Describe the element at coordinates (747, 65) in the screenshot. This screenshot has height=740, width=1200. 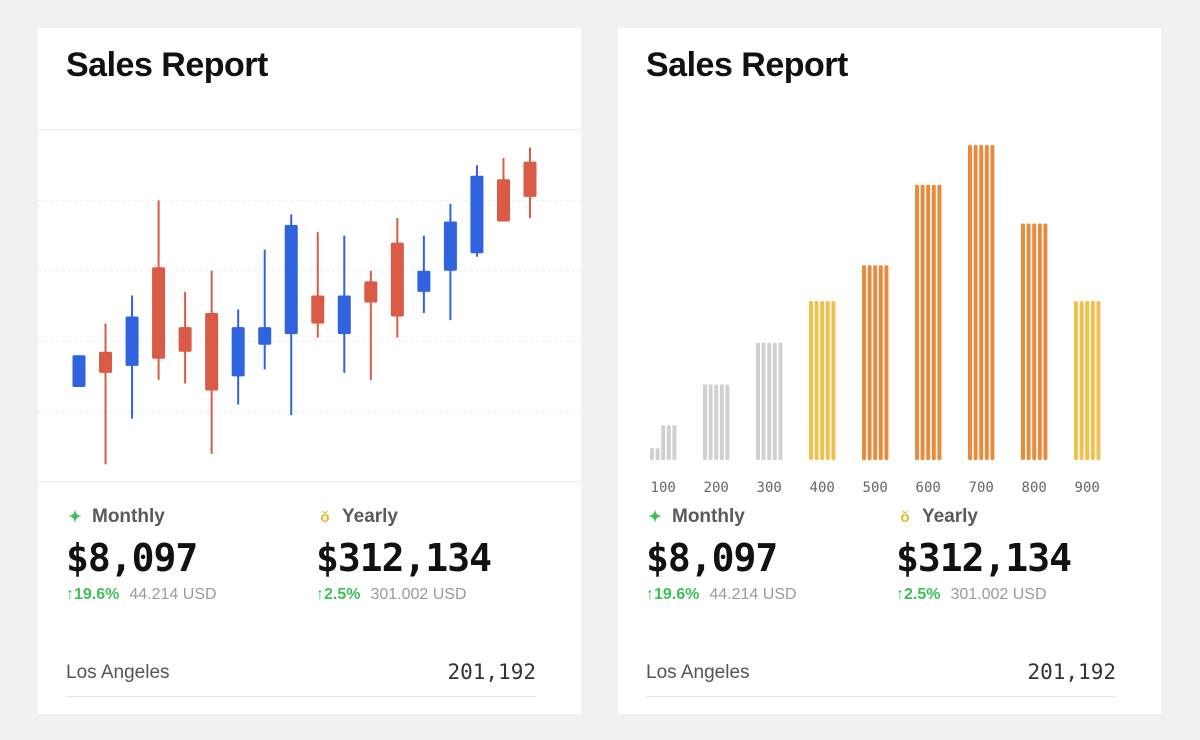
I see `card-title: Sales Report` at that location.